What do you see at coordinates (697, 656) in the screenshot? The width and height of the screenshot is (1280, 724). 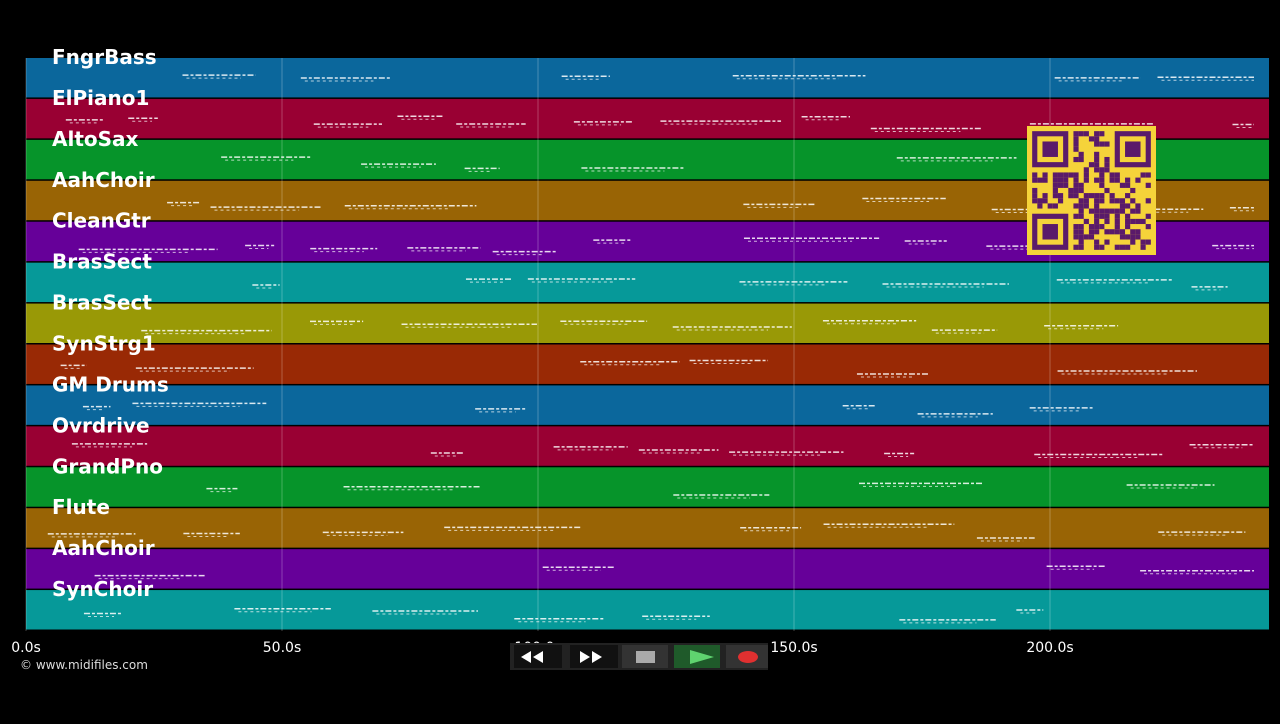 I see `play-button` at bounding box center [697, 656].